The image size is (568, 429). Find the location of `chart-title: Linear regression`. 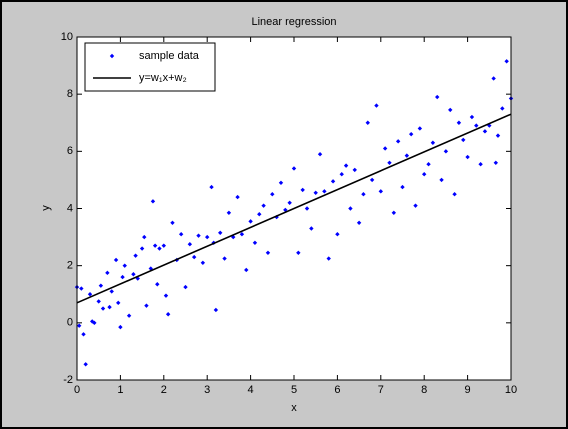

chart-title: Linear regression is located at coordinates (294, 22).